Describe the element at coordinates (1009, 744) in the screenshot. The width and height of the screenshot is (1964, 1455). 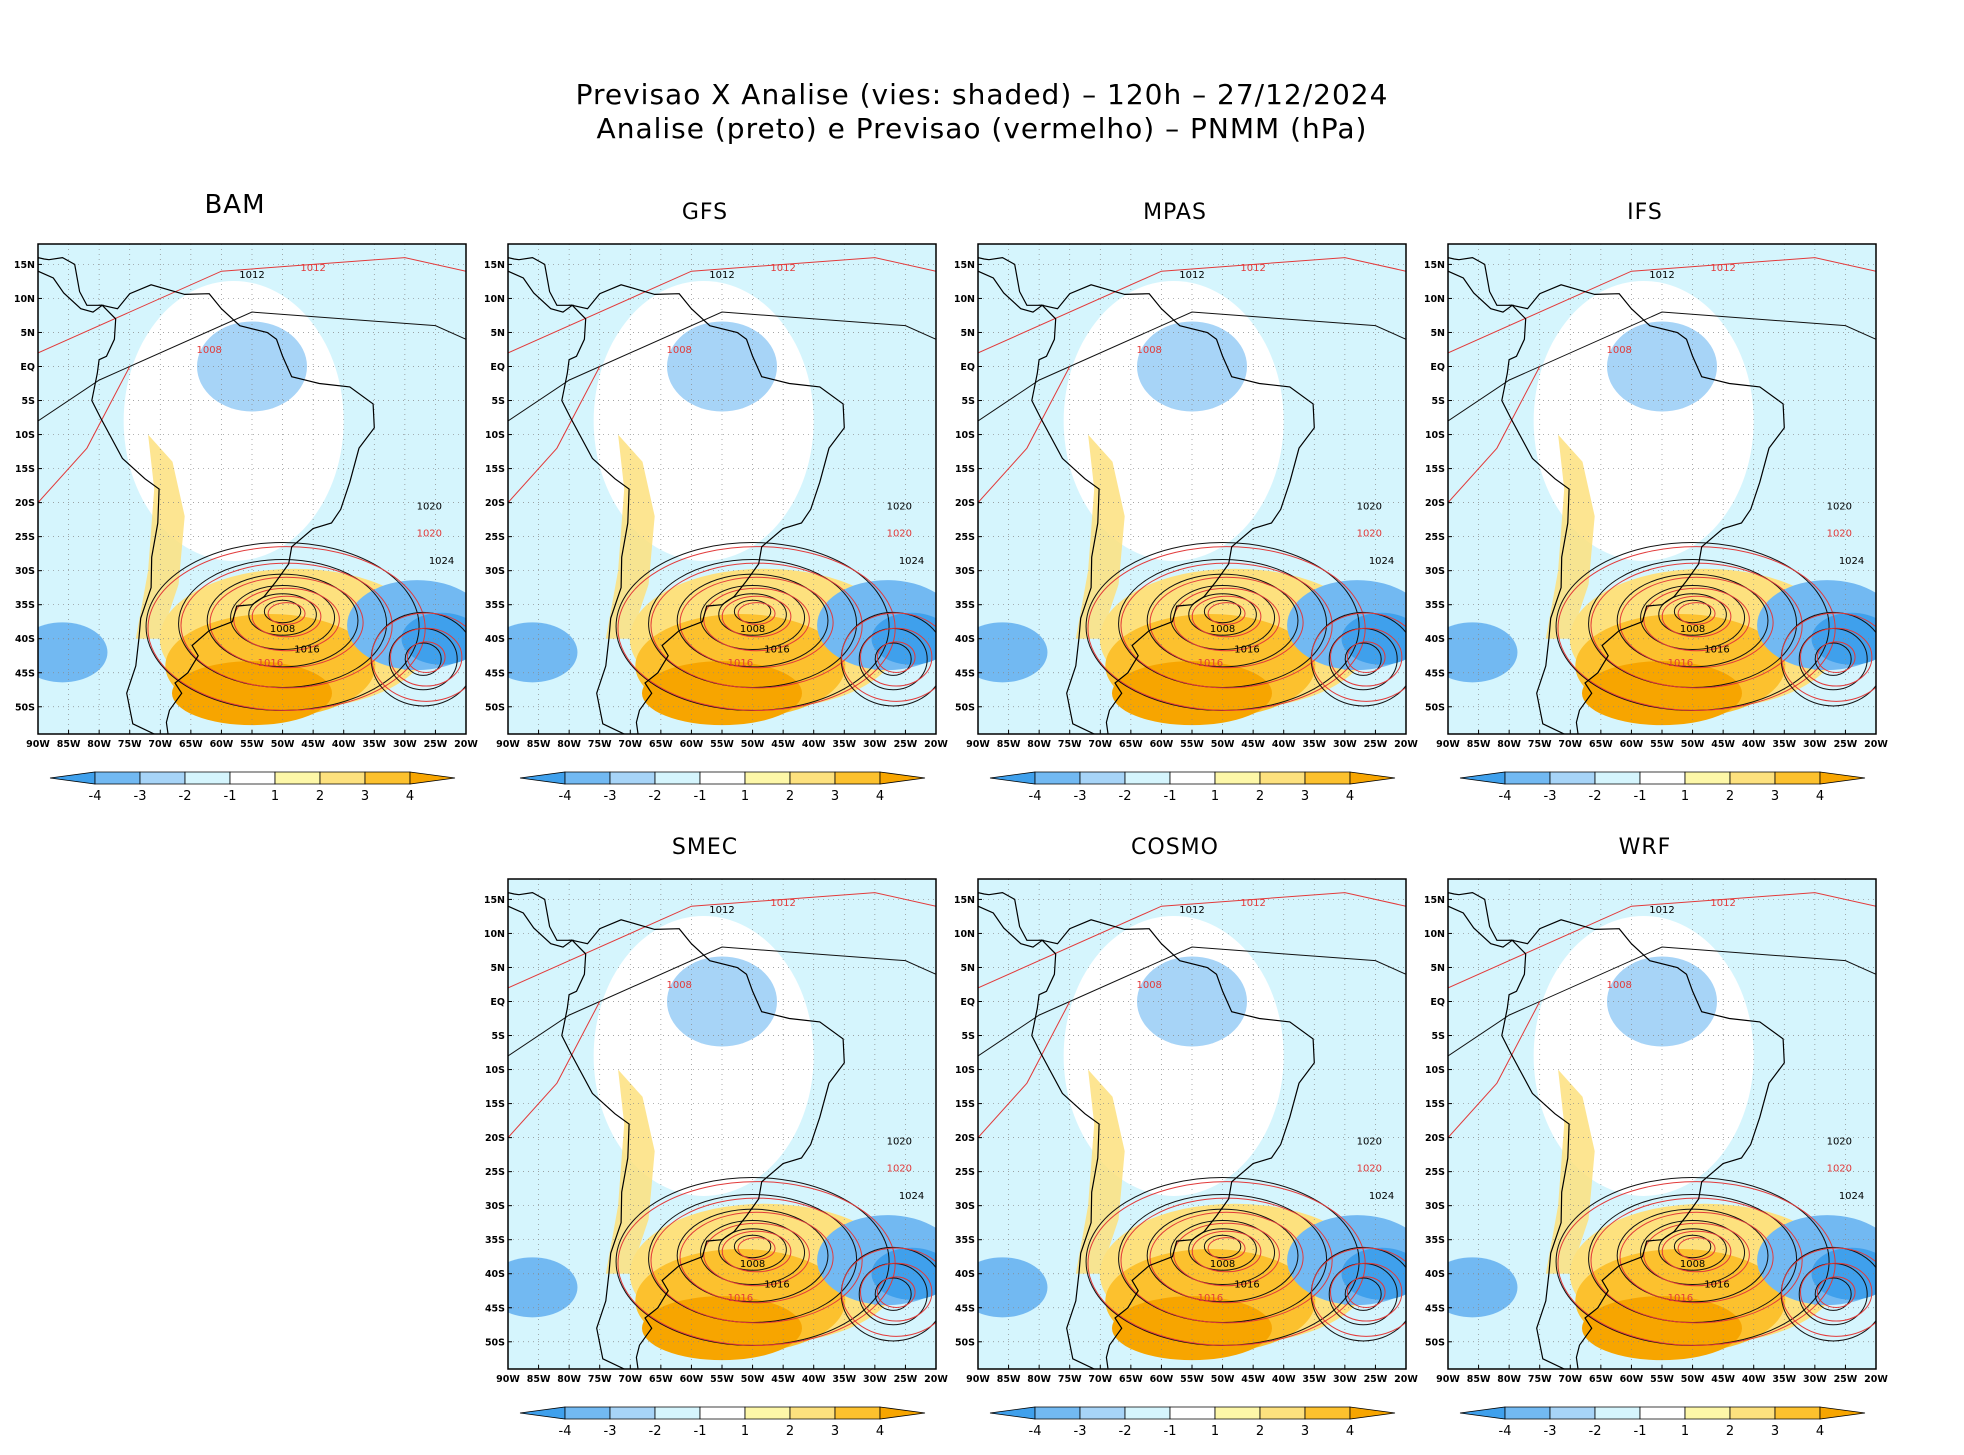
I see `longitude-label: 85W` at that location.